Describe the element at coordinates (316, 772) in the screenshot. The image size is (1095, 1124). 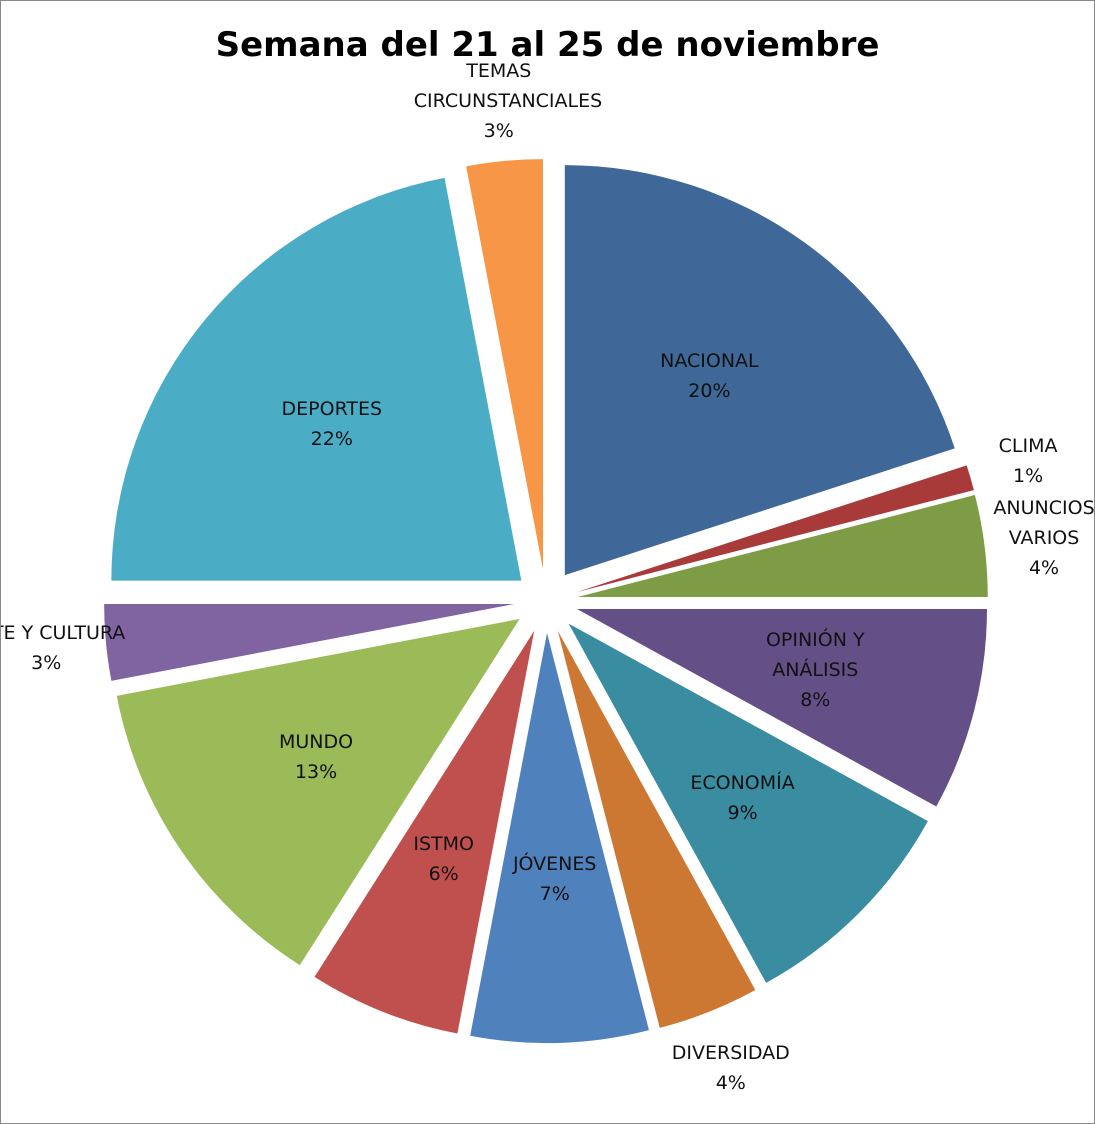
I see `value-label: 13%` at that location.